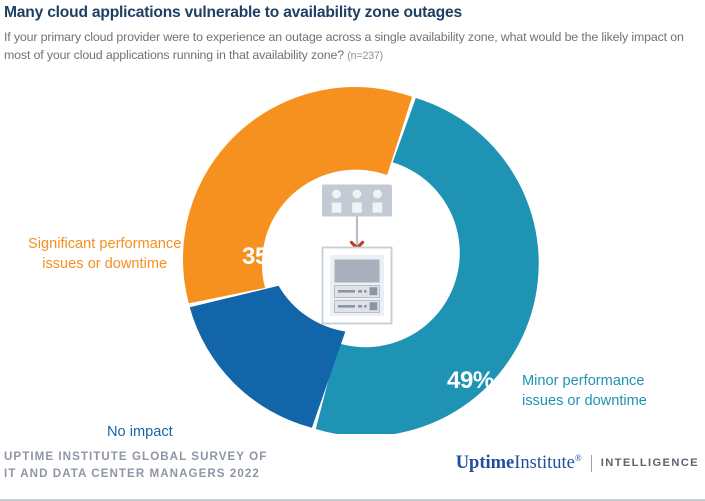 Image resolution: width=705 pixels, height=501 pixels. I want to click on source-attribution-line1: UPTIME INSTITUTE GLOBAL SURVEY OF, so click(136, 456).